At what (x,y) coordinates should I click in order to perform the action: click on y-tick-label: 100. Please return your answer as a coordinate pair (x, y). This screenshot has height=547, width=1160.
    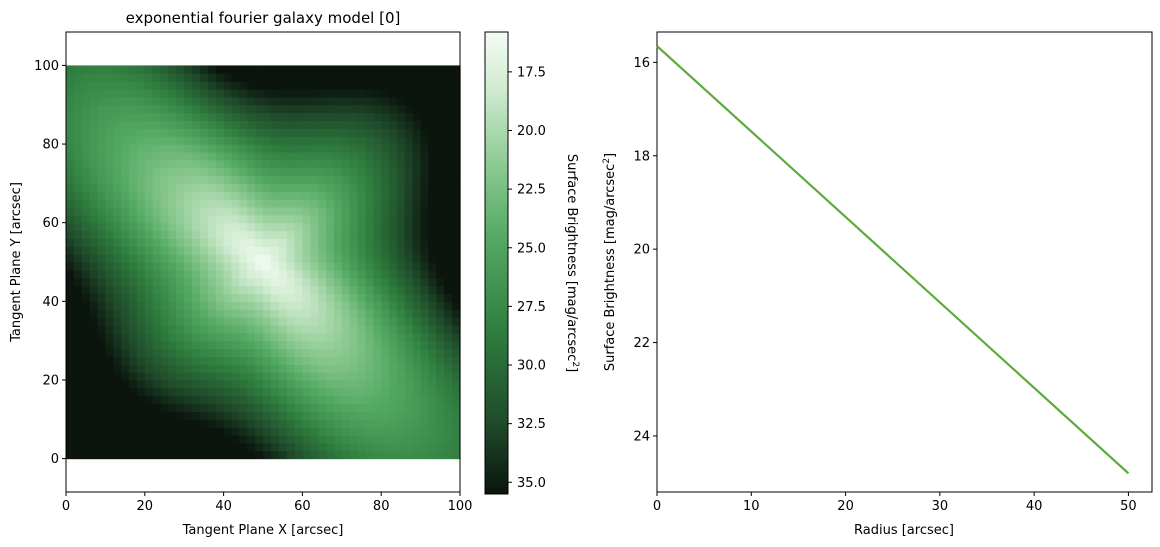
    Looking at the image, I should click on (46, 66).